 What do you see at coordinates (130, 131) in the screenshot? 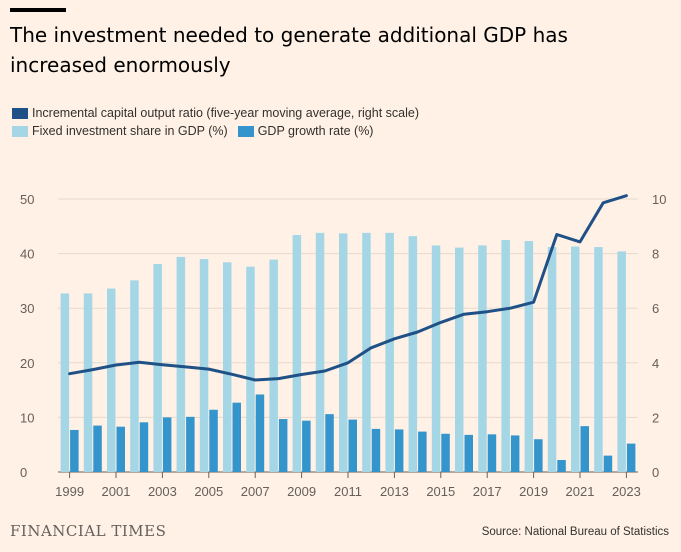
I see `legend-label-investment: Fixed investment share in GDP (%)` at bounding box center [130, 131].